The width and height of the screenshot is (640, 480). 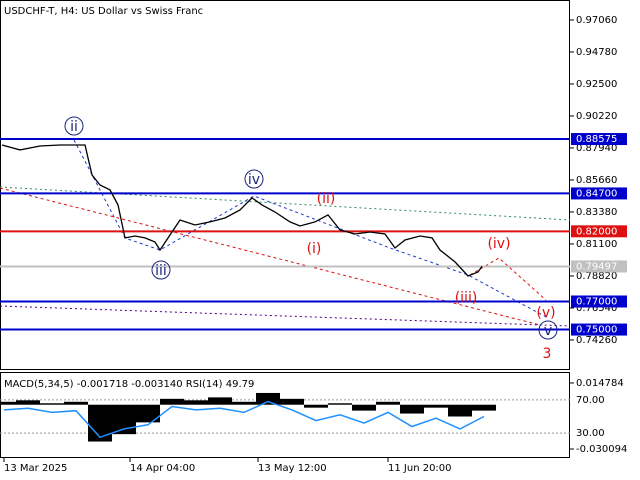 What do you see at coordinates (596, 52) in the screenshot?
I see `y-tick-label: 0.94780` at bounding box center [596, 52].